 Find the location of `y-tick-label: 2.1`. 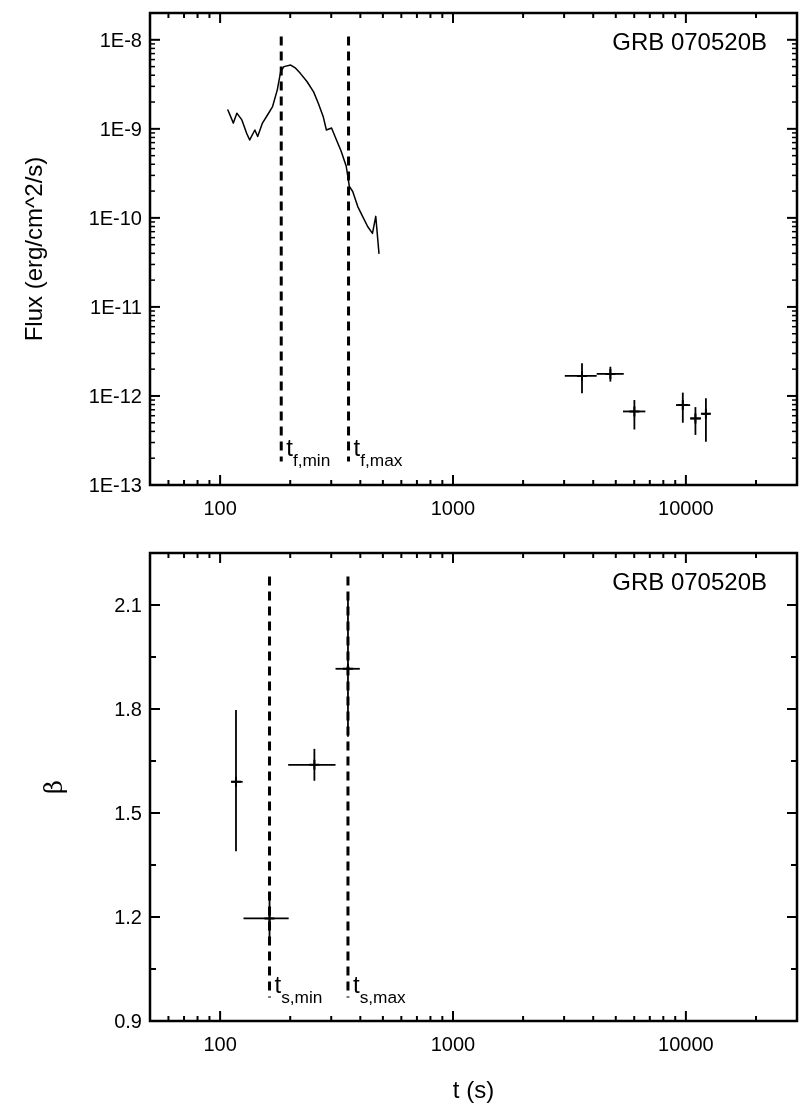

y-tick-label: 2.1 is located at coordinates (128, 605).